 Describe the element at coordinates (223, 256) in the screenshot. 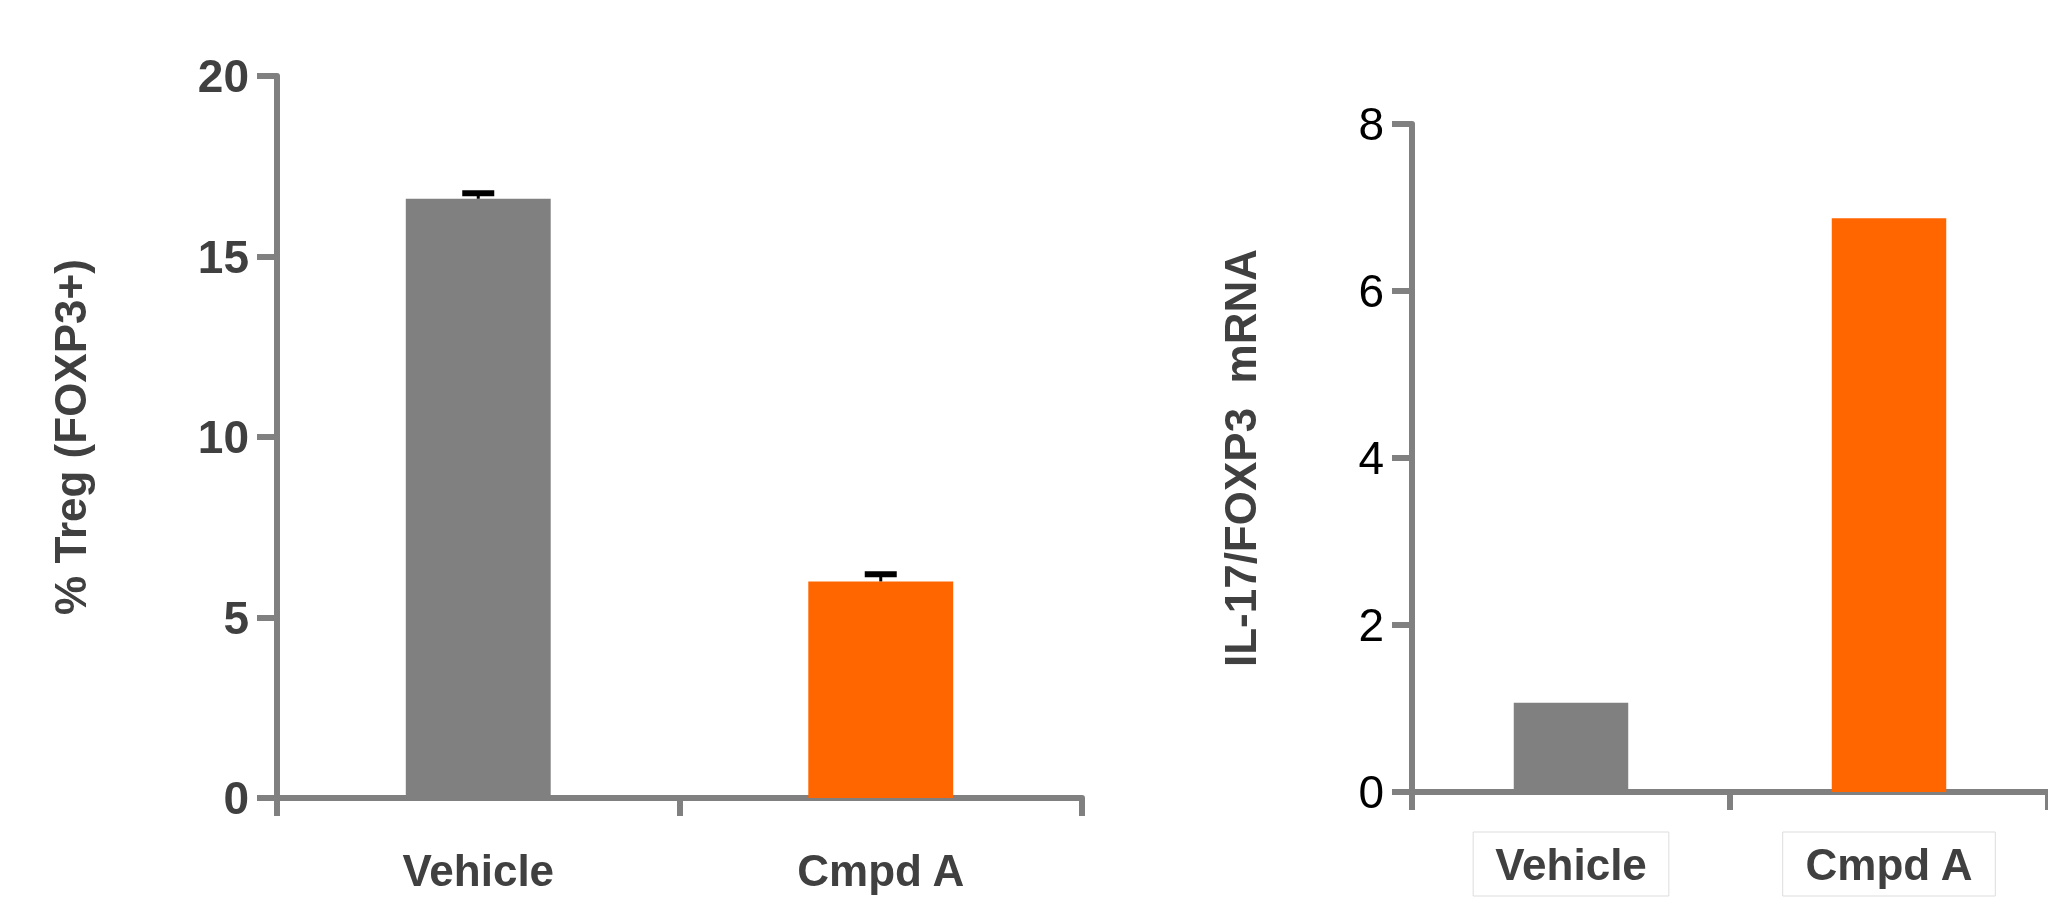

I see `y-tick-label: 15` at that location.